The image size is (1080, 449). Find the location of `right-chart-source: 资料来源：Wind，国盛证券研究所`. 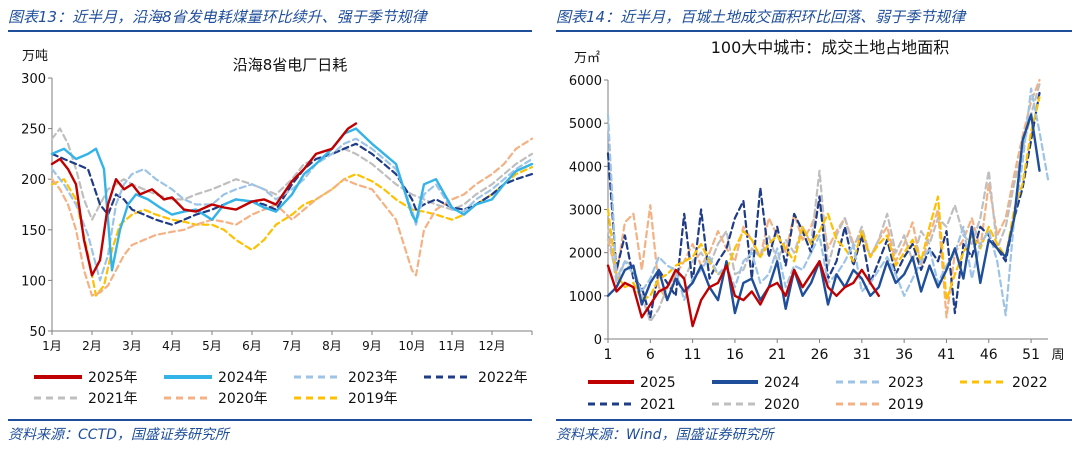

right-chart-source: 资料来源：Wind，国盛证券研究所 is located at coordinates (665, 435).